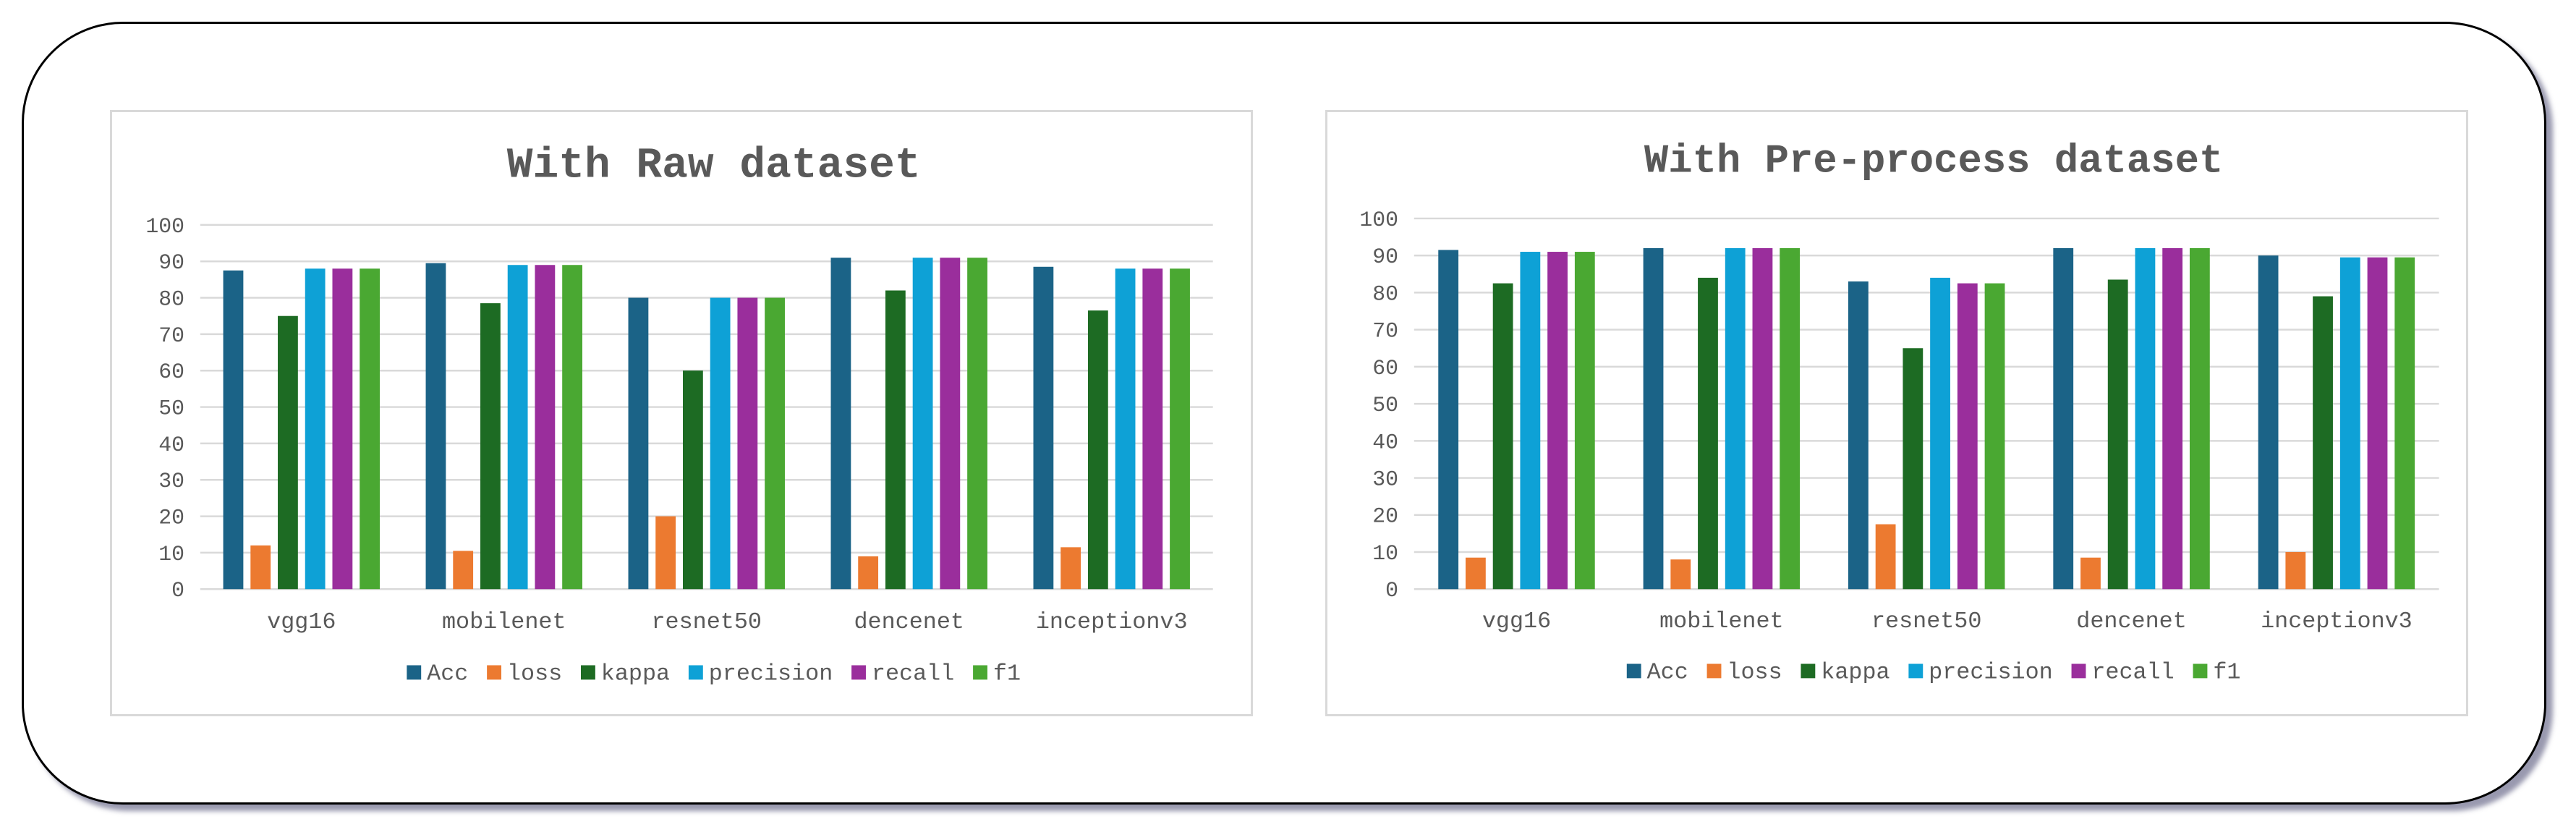  What do you see at coordinates (1112, 622) in the screenshot?
I see `x-category-label: inceptionv3` at bounding box center [1112, 622].